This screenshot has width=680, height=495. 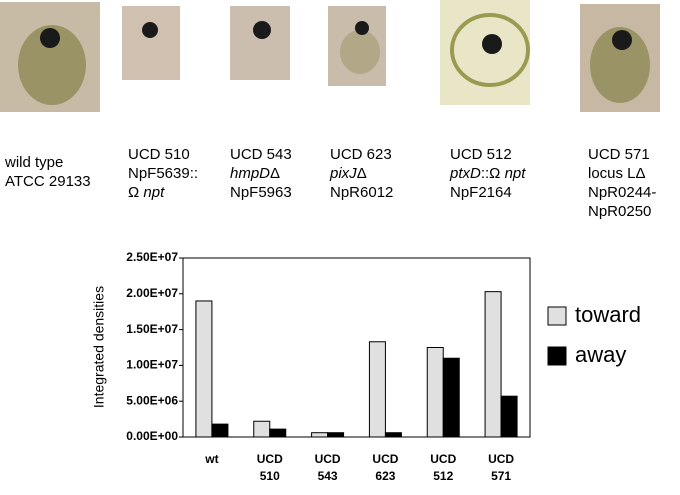 What do you see at coordinates (48, 181) in the screenshot?
I see `strain-label: ATCC 29133` at bounding box center [48, 181].